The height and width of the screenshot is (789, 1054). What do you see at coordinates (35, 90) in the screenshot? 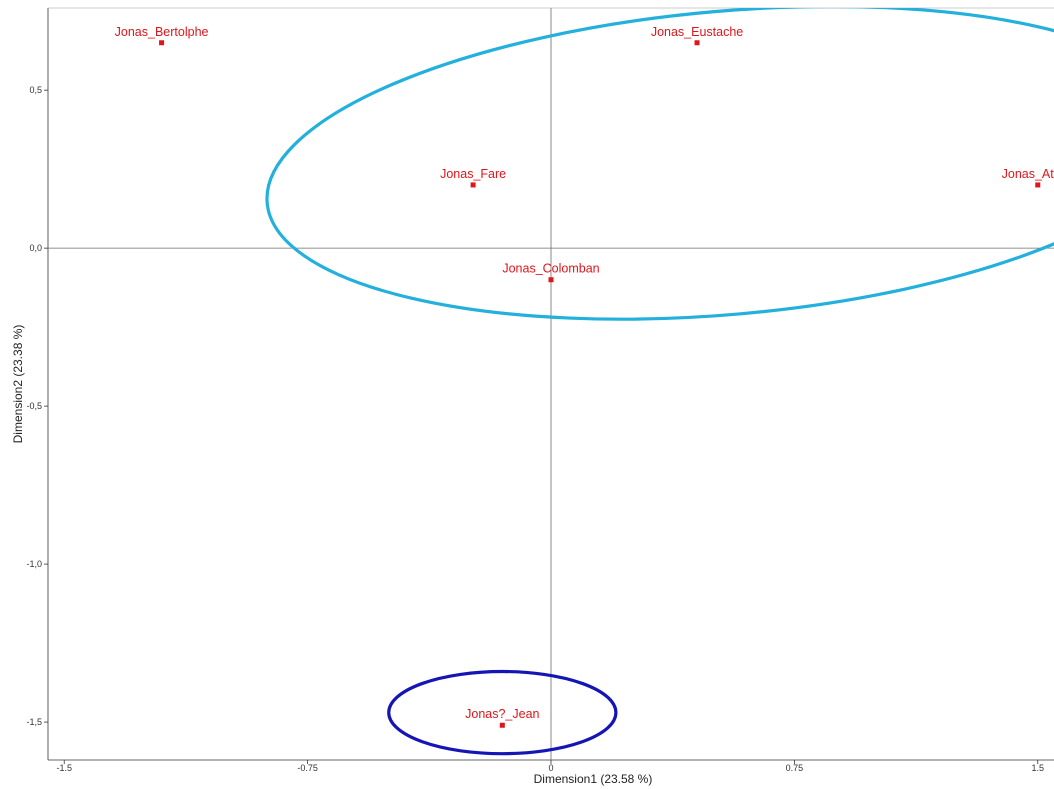
I see `y-tick-label: 0,5` at bounding box center [35, 90].